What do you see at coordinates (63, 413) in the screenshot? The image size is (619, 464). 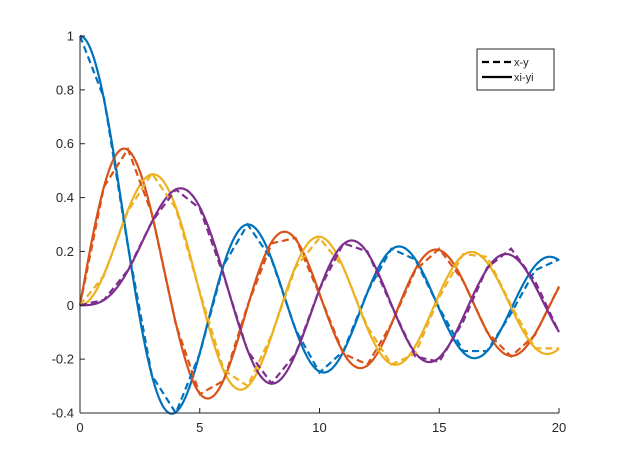 I see `y-tick-label: -0.4` at bounding box center [63, 413].